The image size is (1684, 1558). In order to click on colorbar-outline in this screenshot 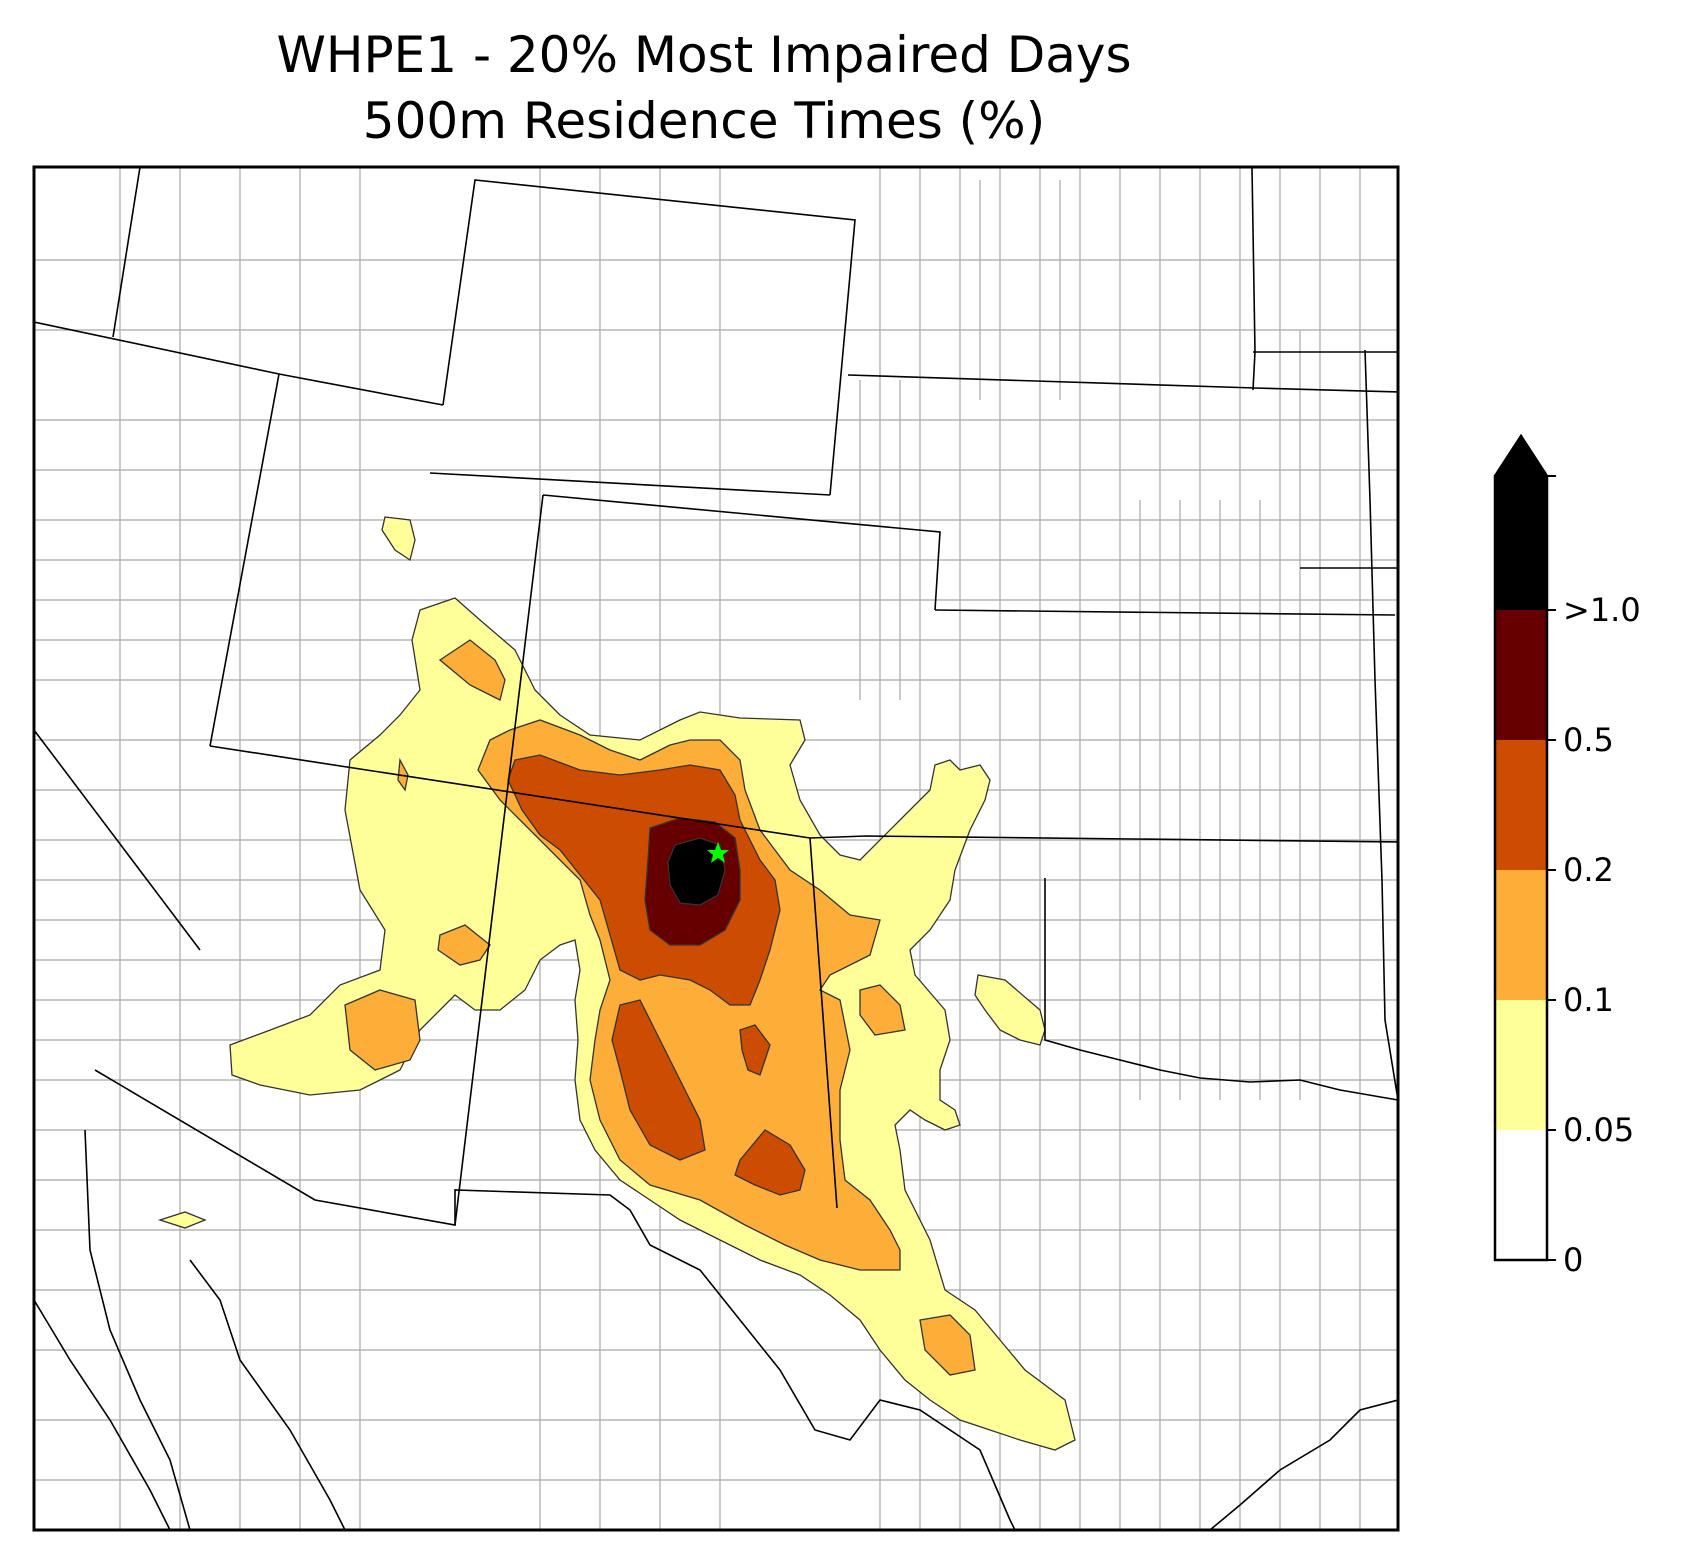, I will do `click(1521, 847)`.